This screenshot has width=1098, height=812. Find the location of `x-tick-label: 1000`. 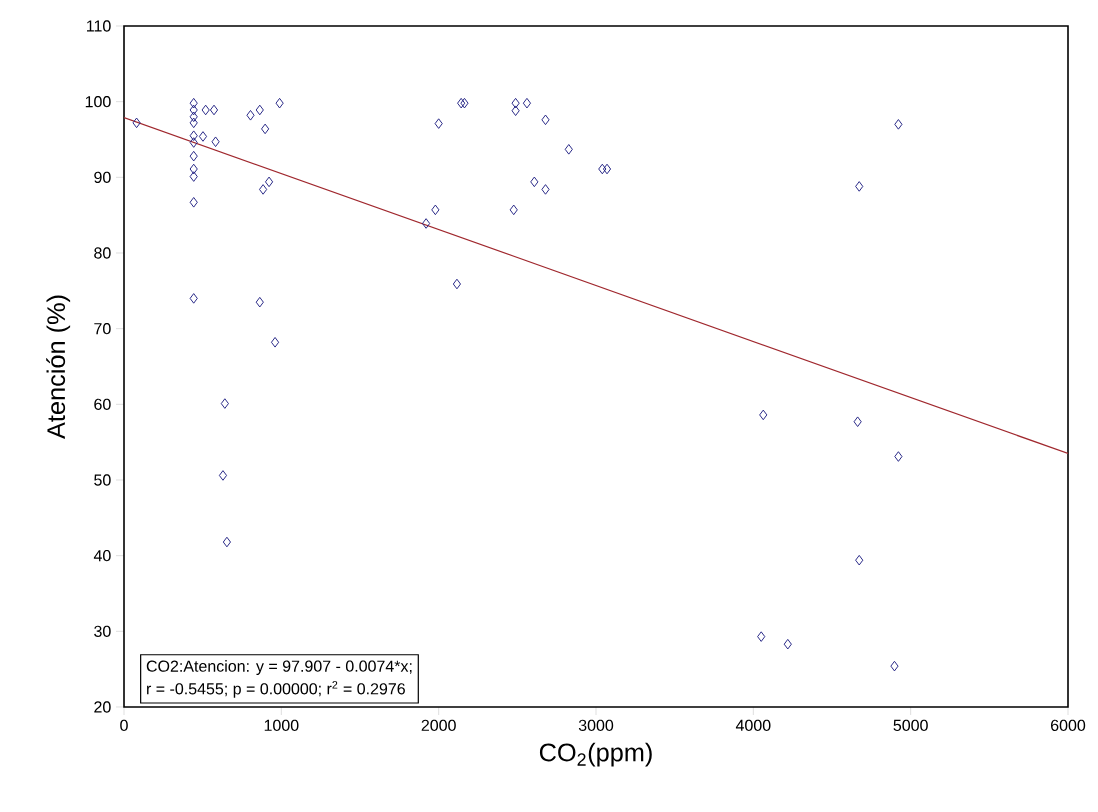

x-tick-label: 1000 is located at coordinates (281, 725).